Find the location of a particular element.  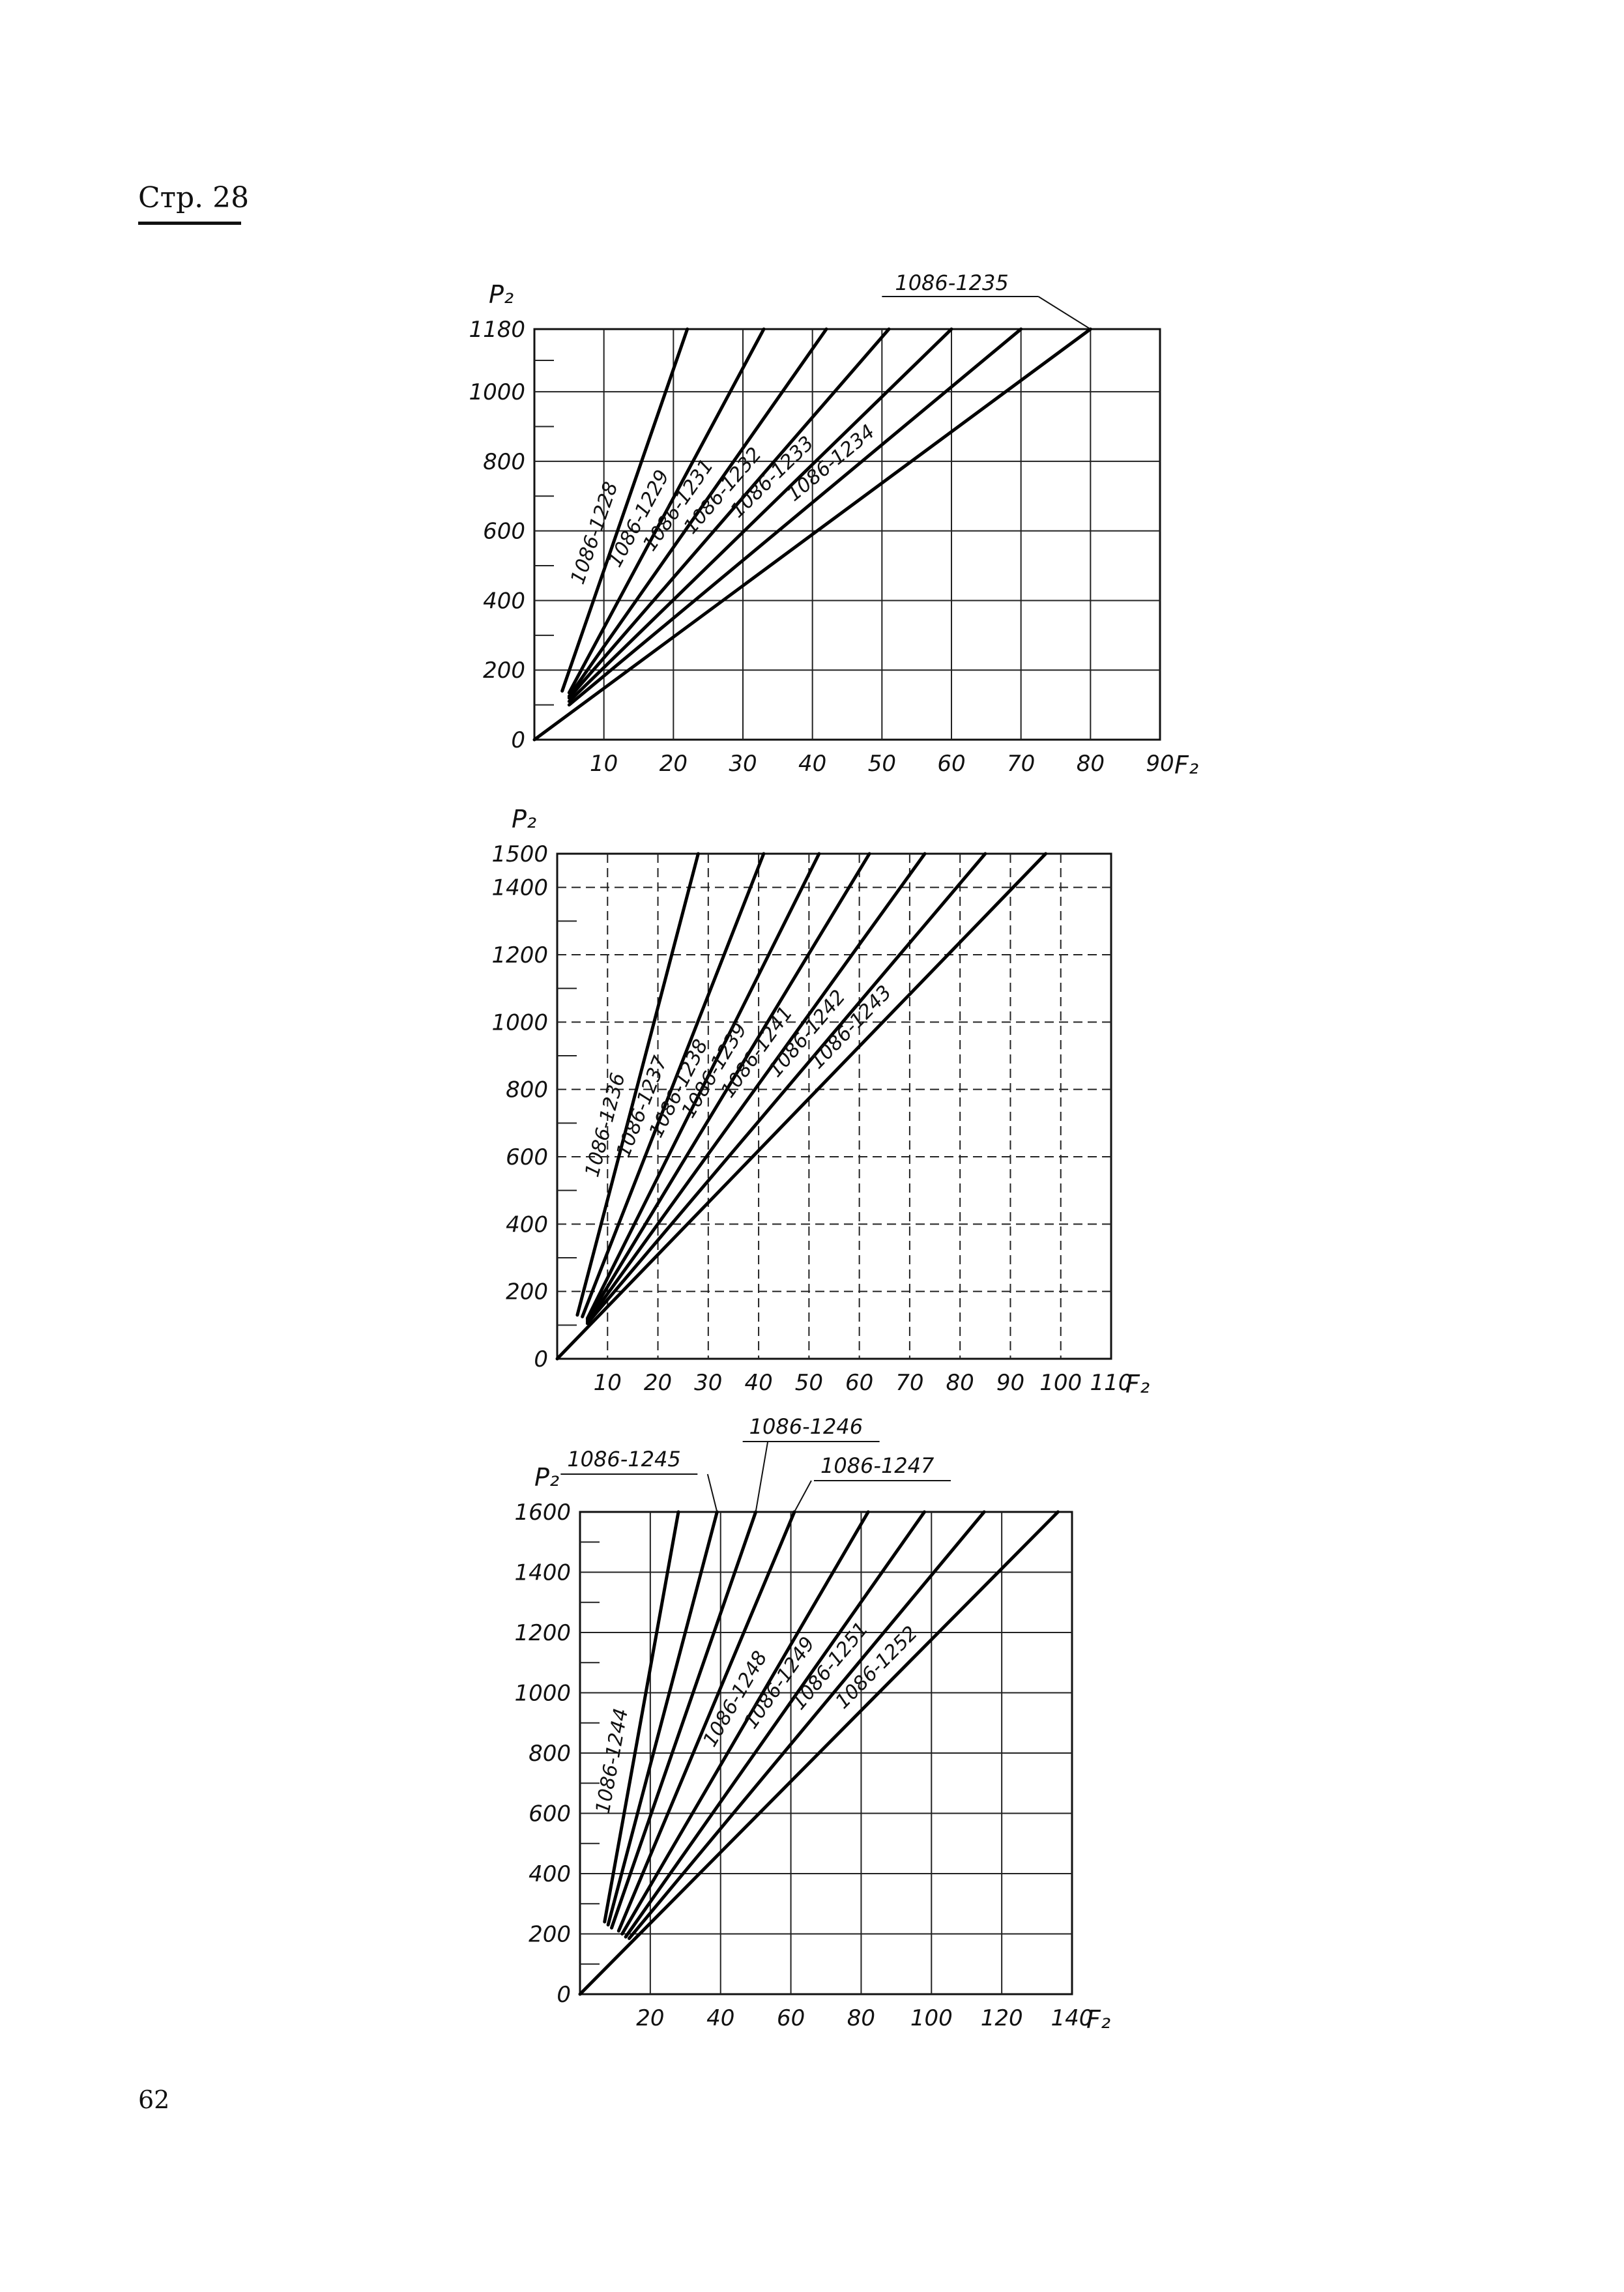

y-tick-label: 1500 is located at coordinates (519, 854).